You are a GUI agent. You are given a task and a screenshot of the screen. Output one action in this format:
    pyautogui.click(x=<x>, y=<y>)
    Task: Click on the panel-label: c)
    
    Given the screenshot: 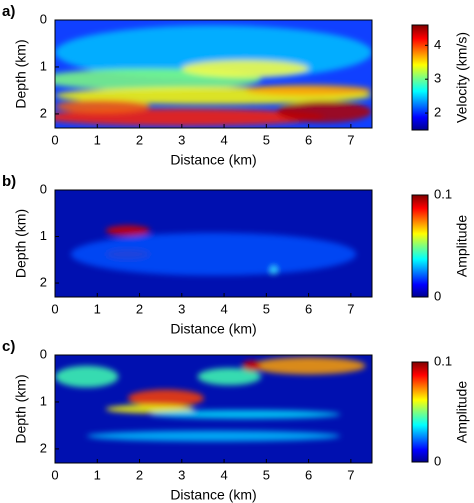 What is the action you would take?
    pyautogui.click(x=8, y=346)
    